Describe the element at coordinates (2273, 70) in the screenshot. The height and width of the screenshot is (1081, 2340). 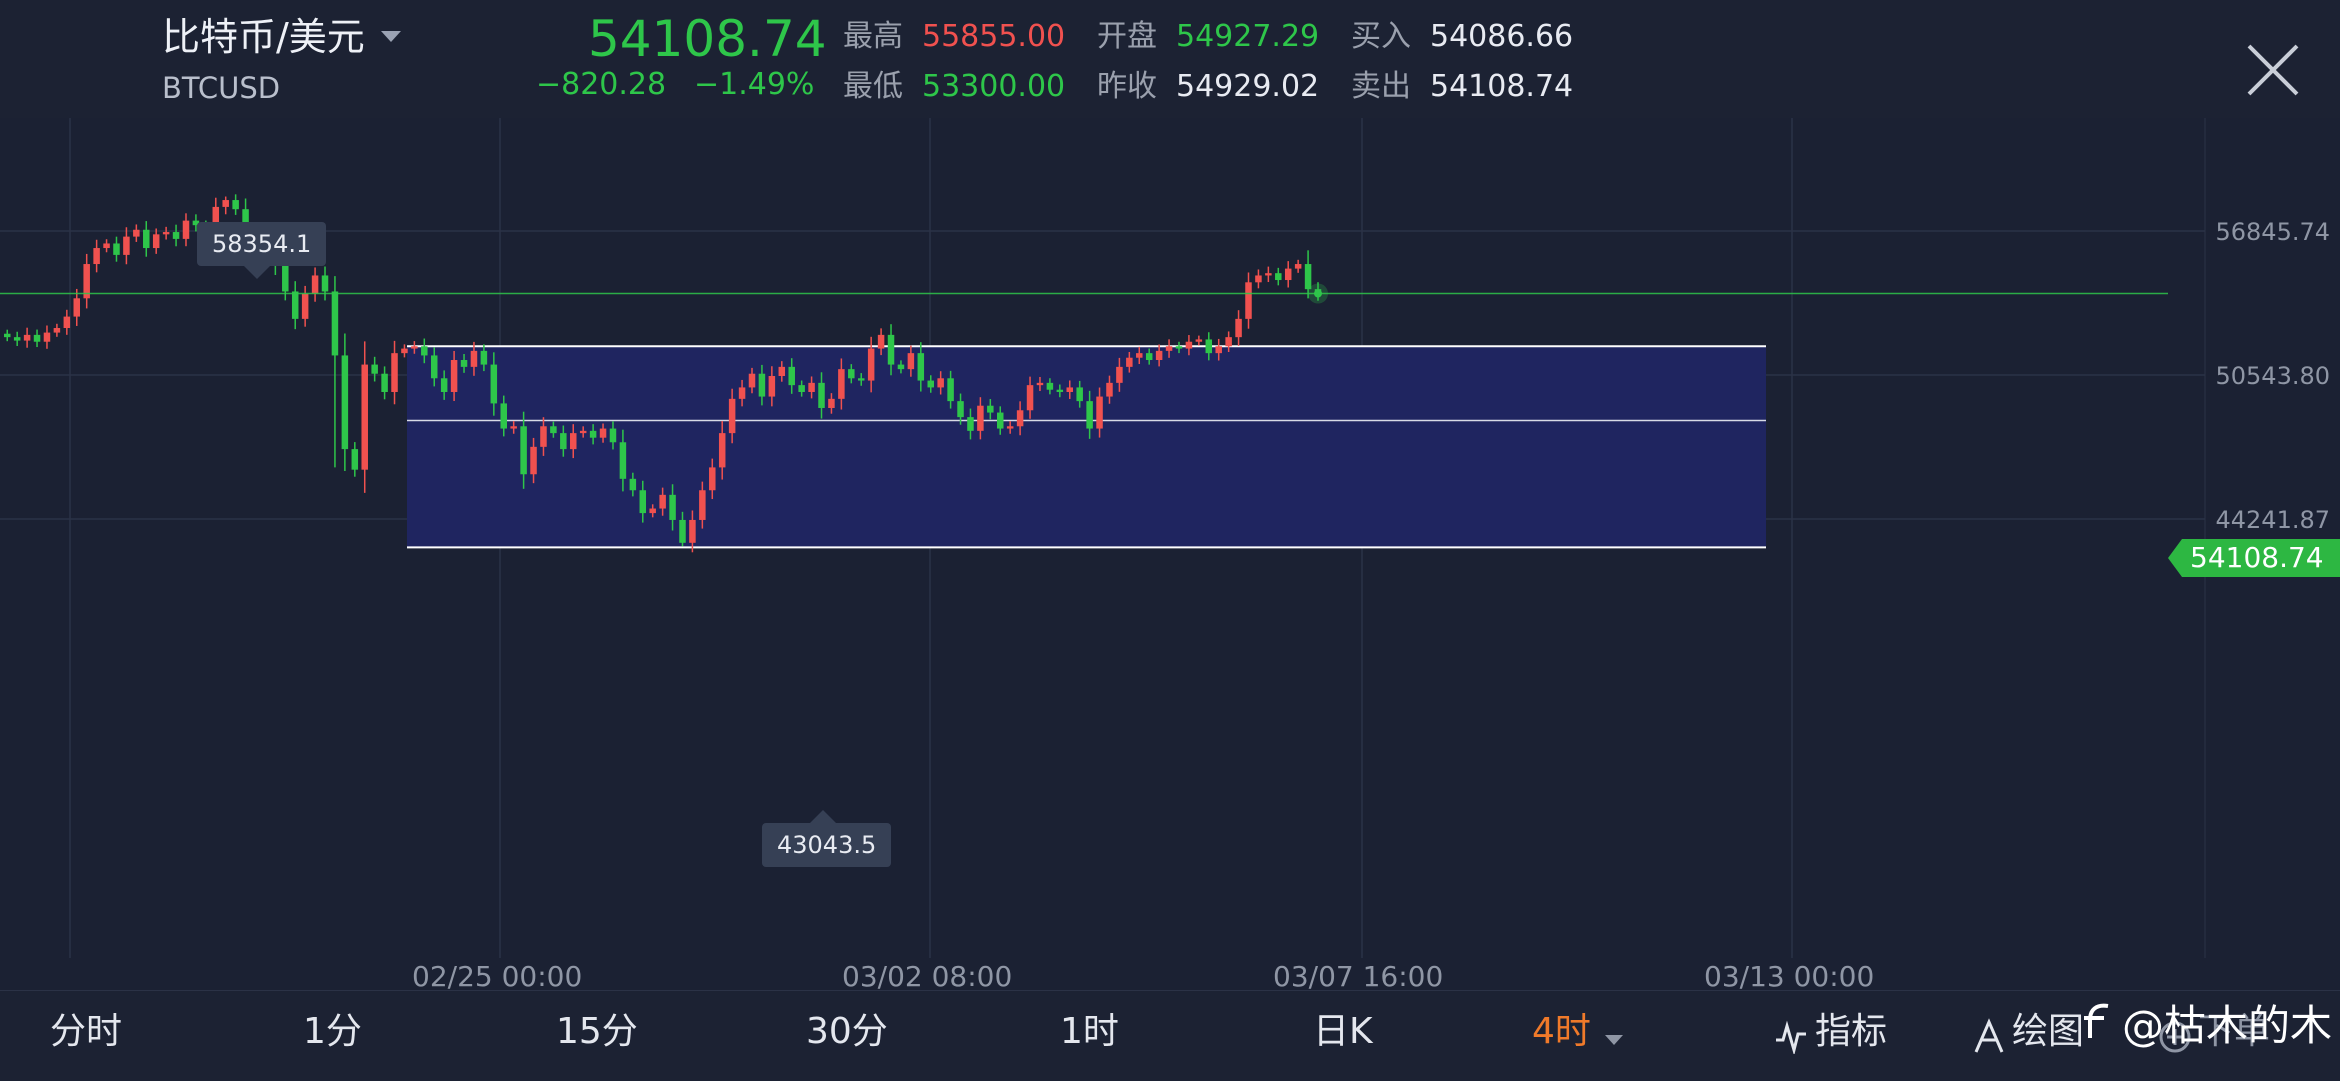
I see `close-icon` at that location.